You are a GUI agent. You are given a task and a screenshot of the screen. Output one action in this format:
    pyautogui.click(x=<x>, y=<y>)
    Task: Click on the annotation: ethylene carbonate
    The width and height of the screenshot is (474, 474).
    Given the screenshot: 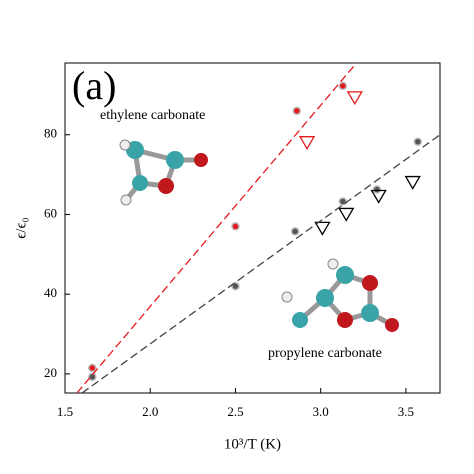 What is the action you would take?
    pyautogui.click(x=152, y=115)
    